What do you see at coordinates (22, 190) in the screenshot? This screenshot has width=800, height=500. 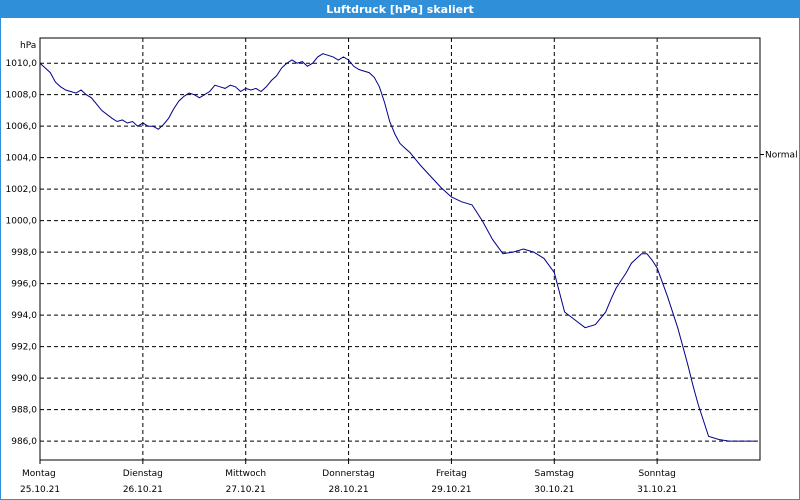 I see `y-tick-label: 1002,0` at bounding box center [22, 190].